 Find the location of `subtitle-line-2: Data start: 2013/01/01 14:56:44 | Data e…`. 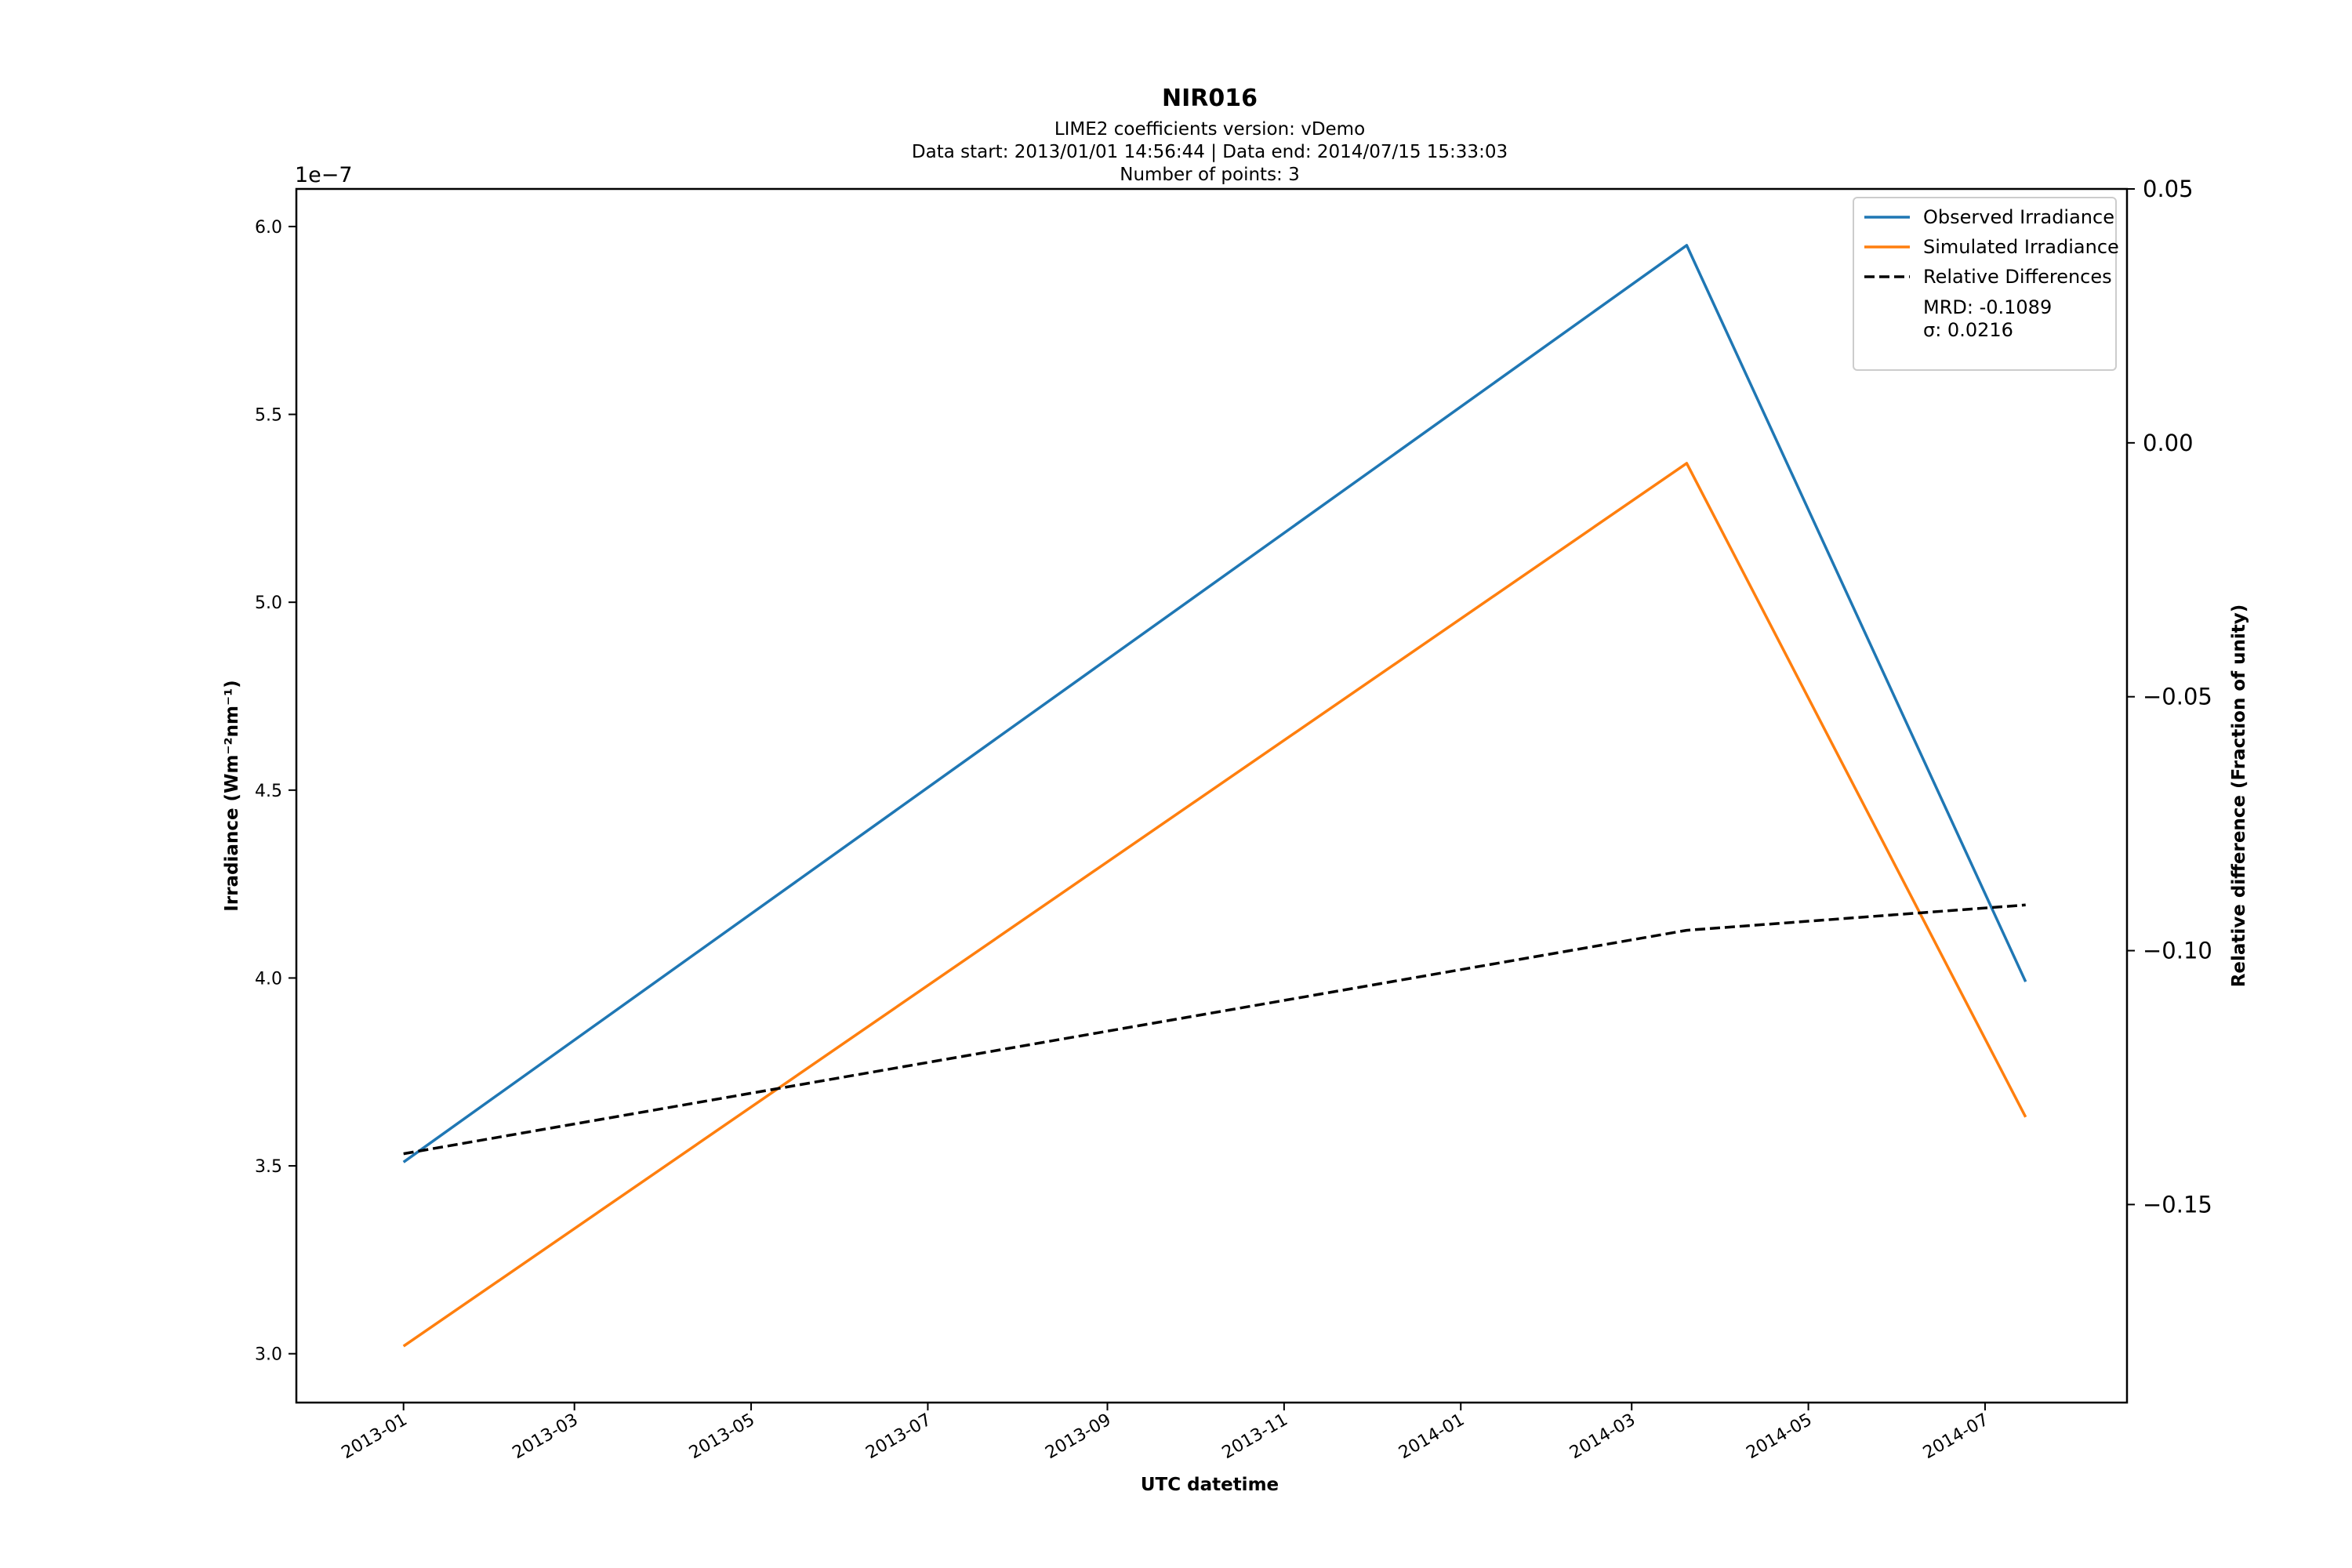

subtitle-line-2: Data start: 2013/01/01 14:56:44 | Data e… is located at coordinates (1210, 152).